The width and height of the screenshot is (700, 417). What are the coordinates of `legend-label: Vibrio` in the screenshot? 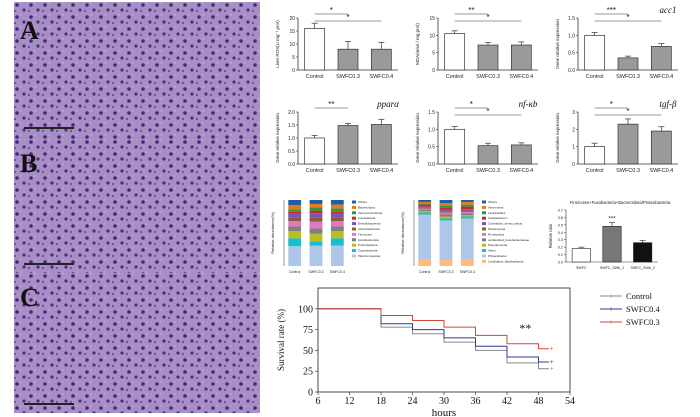 It's located at (492, 251).